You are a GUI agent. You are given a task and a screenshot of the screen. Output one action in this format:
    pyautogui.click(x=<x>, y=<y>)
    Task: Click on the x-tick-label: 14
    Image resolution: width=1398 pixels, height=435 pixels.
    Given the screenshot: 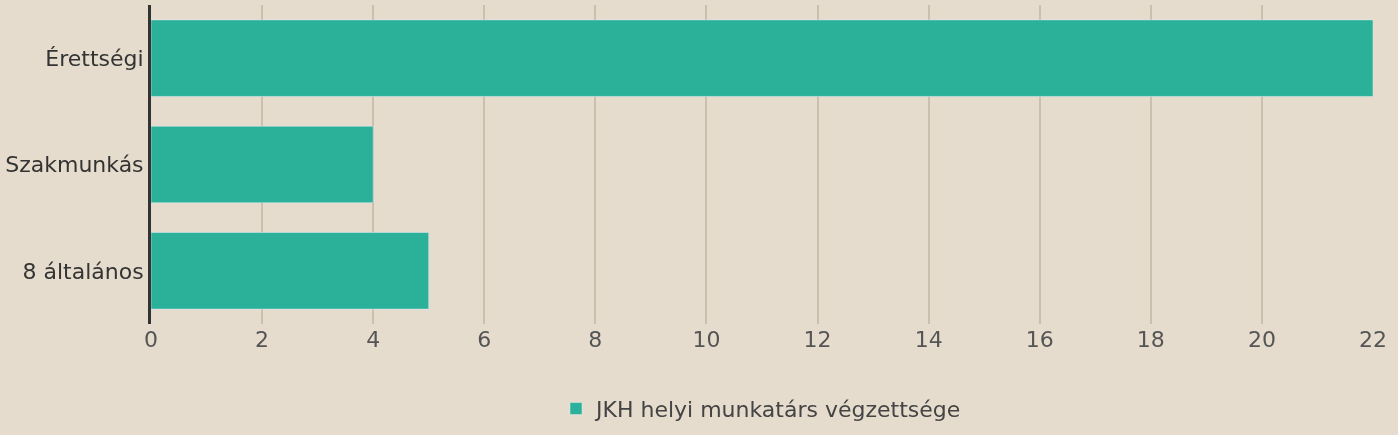 What is the action you would take?
    pyautogui.click(x=928, y=339)
    